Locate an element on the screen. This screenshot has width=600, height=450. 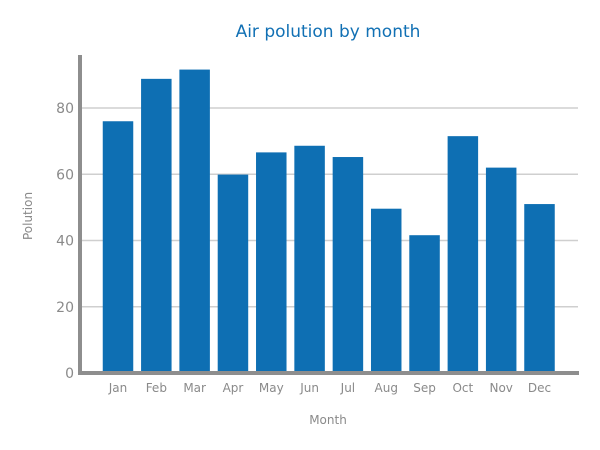
x-tick-label: May is located at coordinates (271, 388).